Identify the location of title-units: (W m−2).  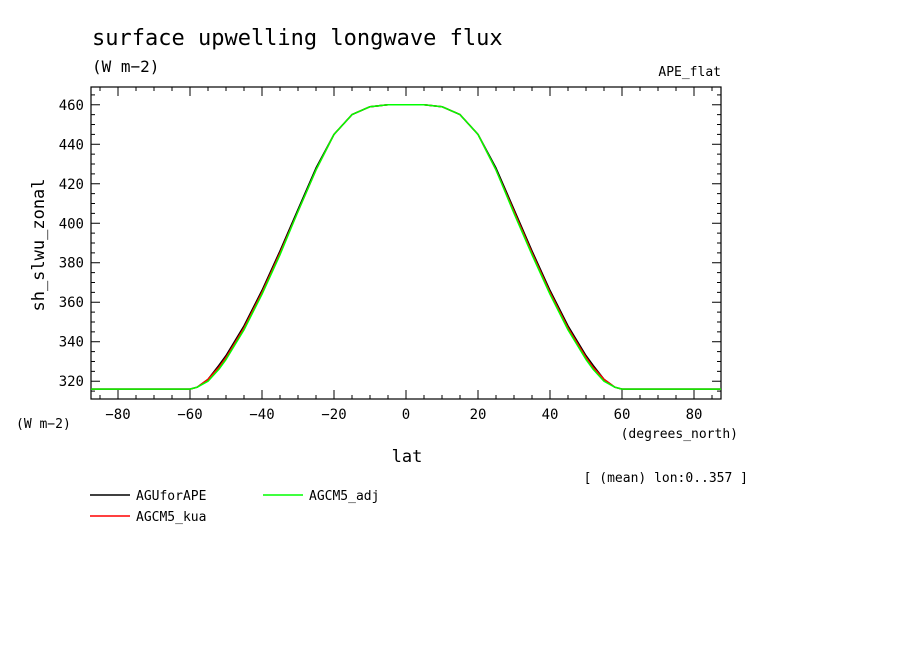
(125, 66).